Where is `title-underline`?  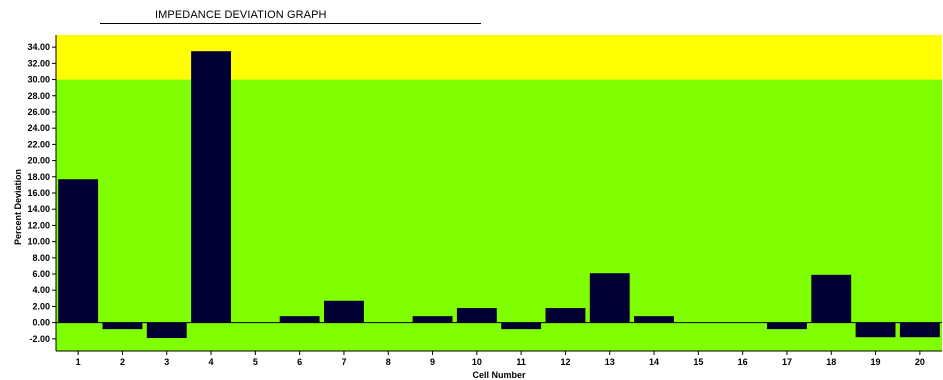 title-underline is located at coordinates (290, 23).